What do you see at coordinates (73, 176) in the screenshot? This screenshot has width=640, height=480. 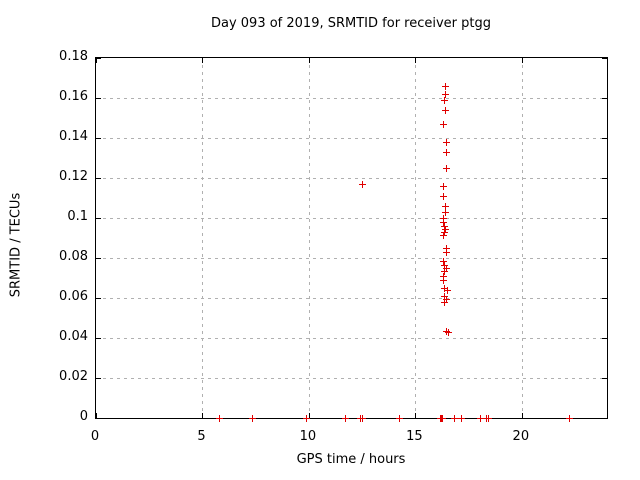 I see `y-tick-label: 0.12` at bounding box center [73, 176].